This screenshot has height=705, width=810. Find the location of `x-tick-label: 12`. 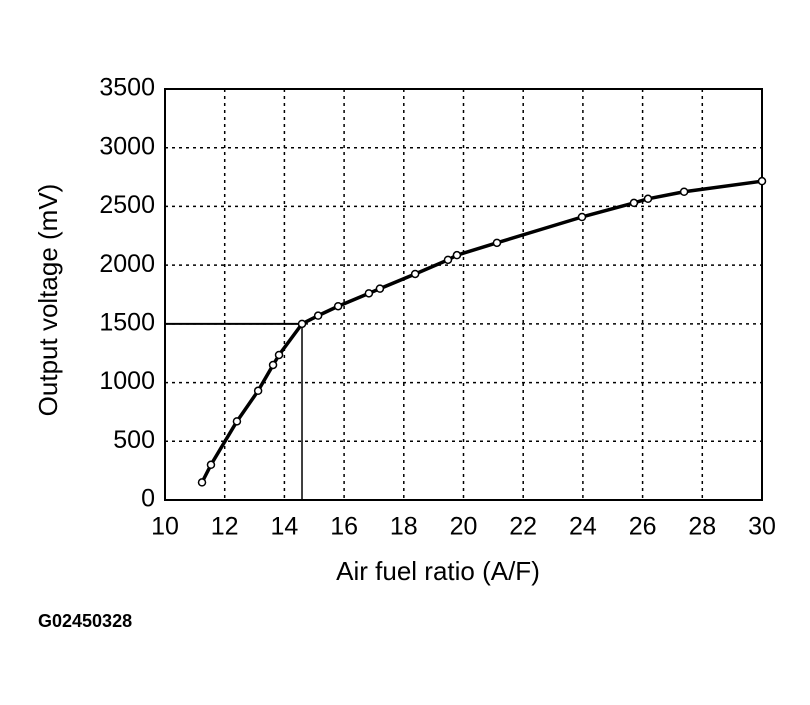

x-tick-label: 12 is located at coordinates (225, 527).